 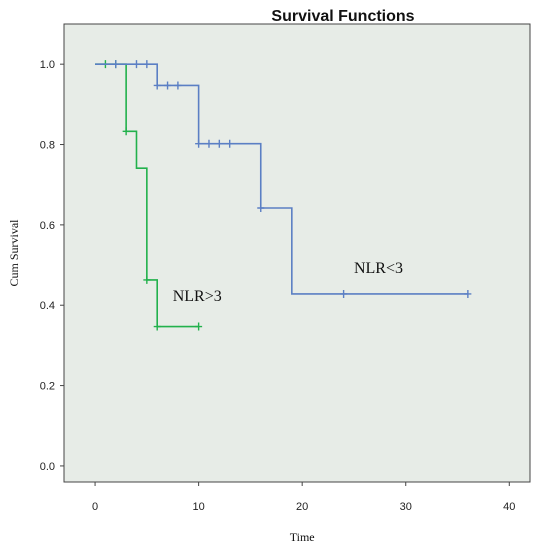 I want to click on y-tick-label: 0.2, so click(x=47, y=387).